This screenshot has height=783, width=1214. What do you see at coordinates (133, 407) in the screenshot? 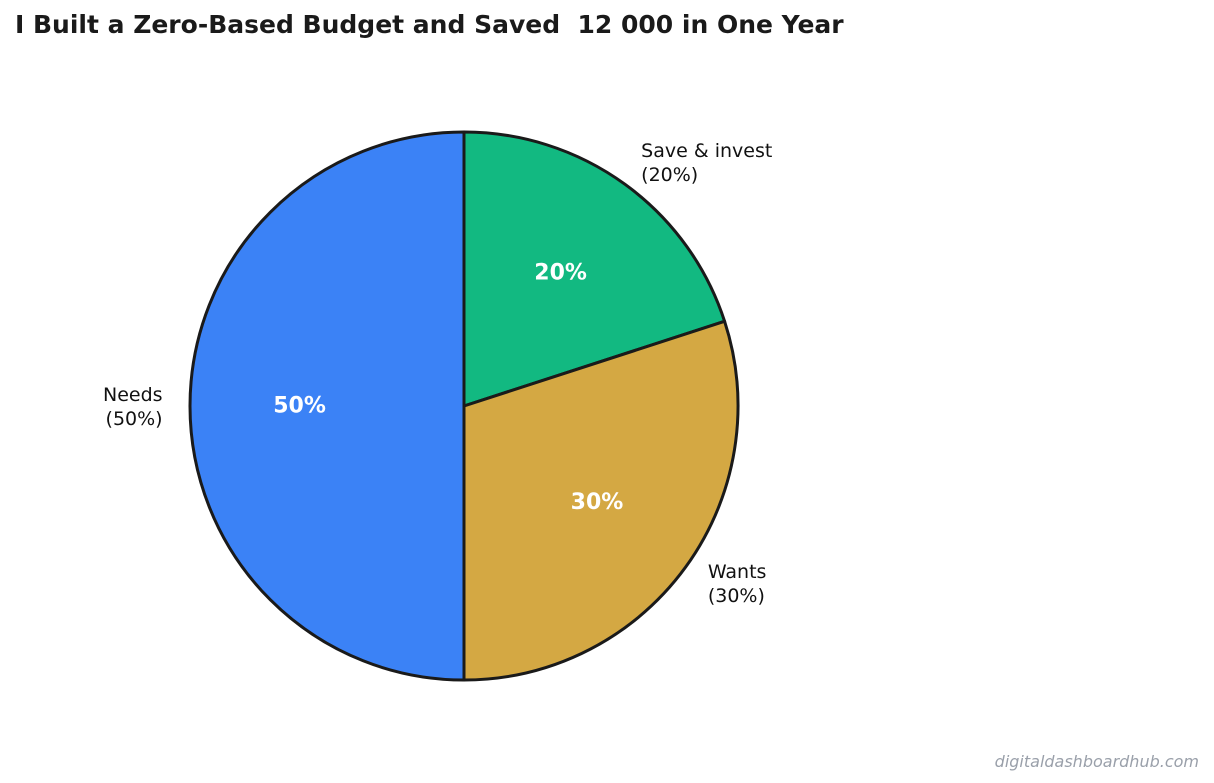
I see `slice-category-label: Needs (50%)` at bounding box center [133, 407].